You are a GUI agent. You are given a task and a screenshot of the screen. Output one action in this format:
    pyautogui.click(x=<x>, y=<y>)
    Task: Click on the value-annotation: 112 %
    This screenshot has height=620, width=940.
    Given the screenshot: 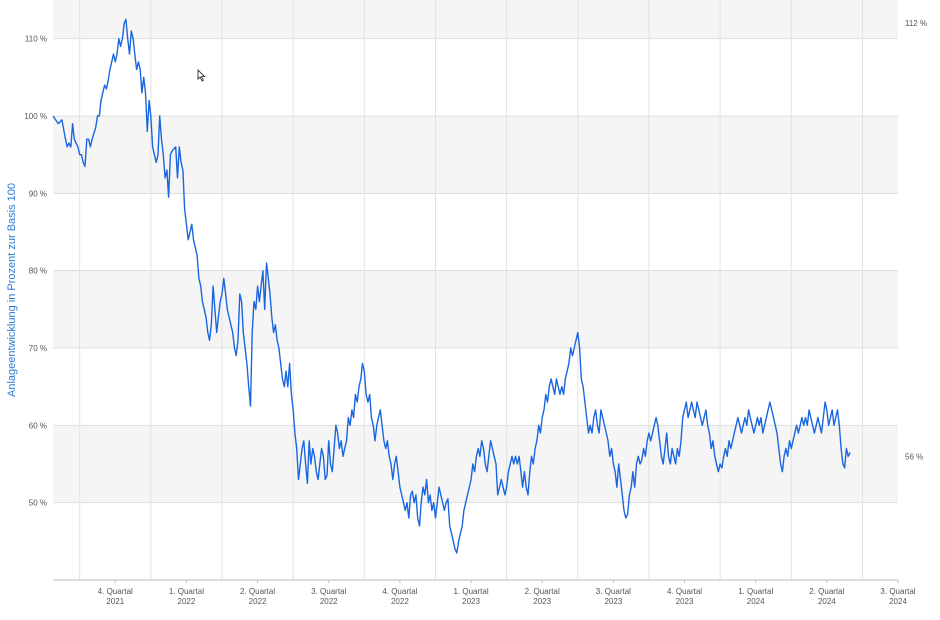 What is the action you would take?
    pyautogui.click(x=916, y=23)
    